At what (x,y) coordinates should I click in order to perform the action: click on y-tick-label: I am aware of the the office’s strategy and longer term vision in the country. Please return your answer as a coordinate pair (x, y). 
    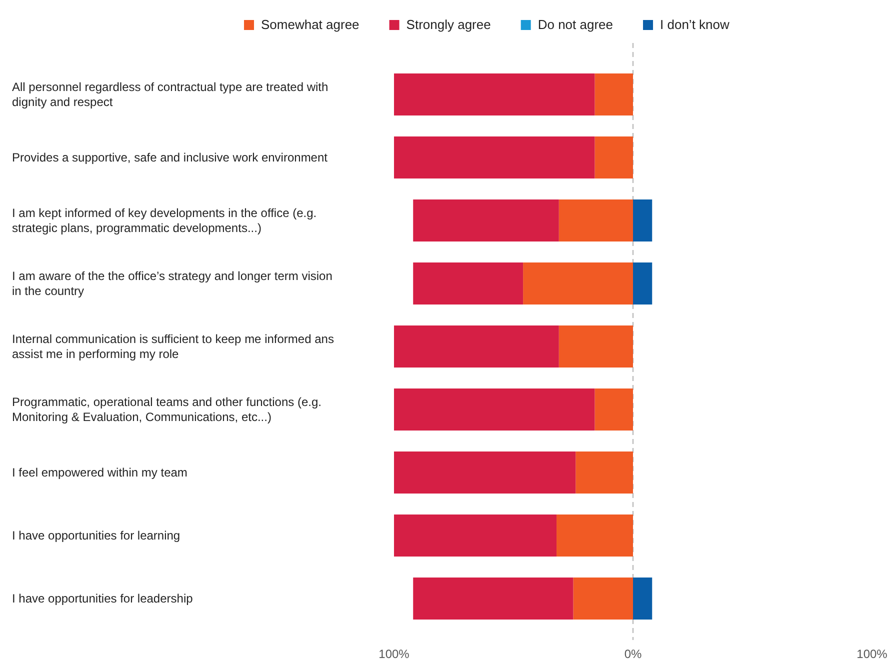
    Looking at the image, I should click on (172, 283).